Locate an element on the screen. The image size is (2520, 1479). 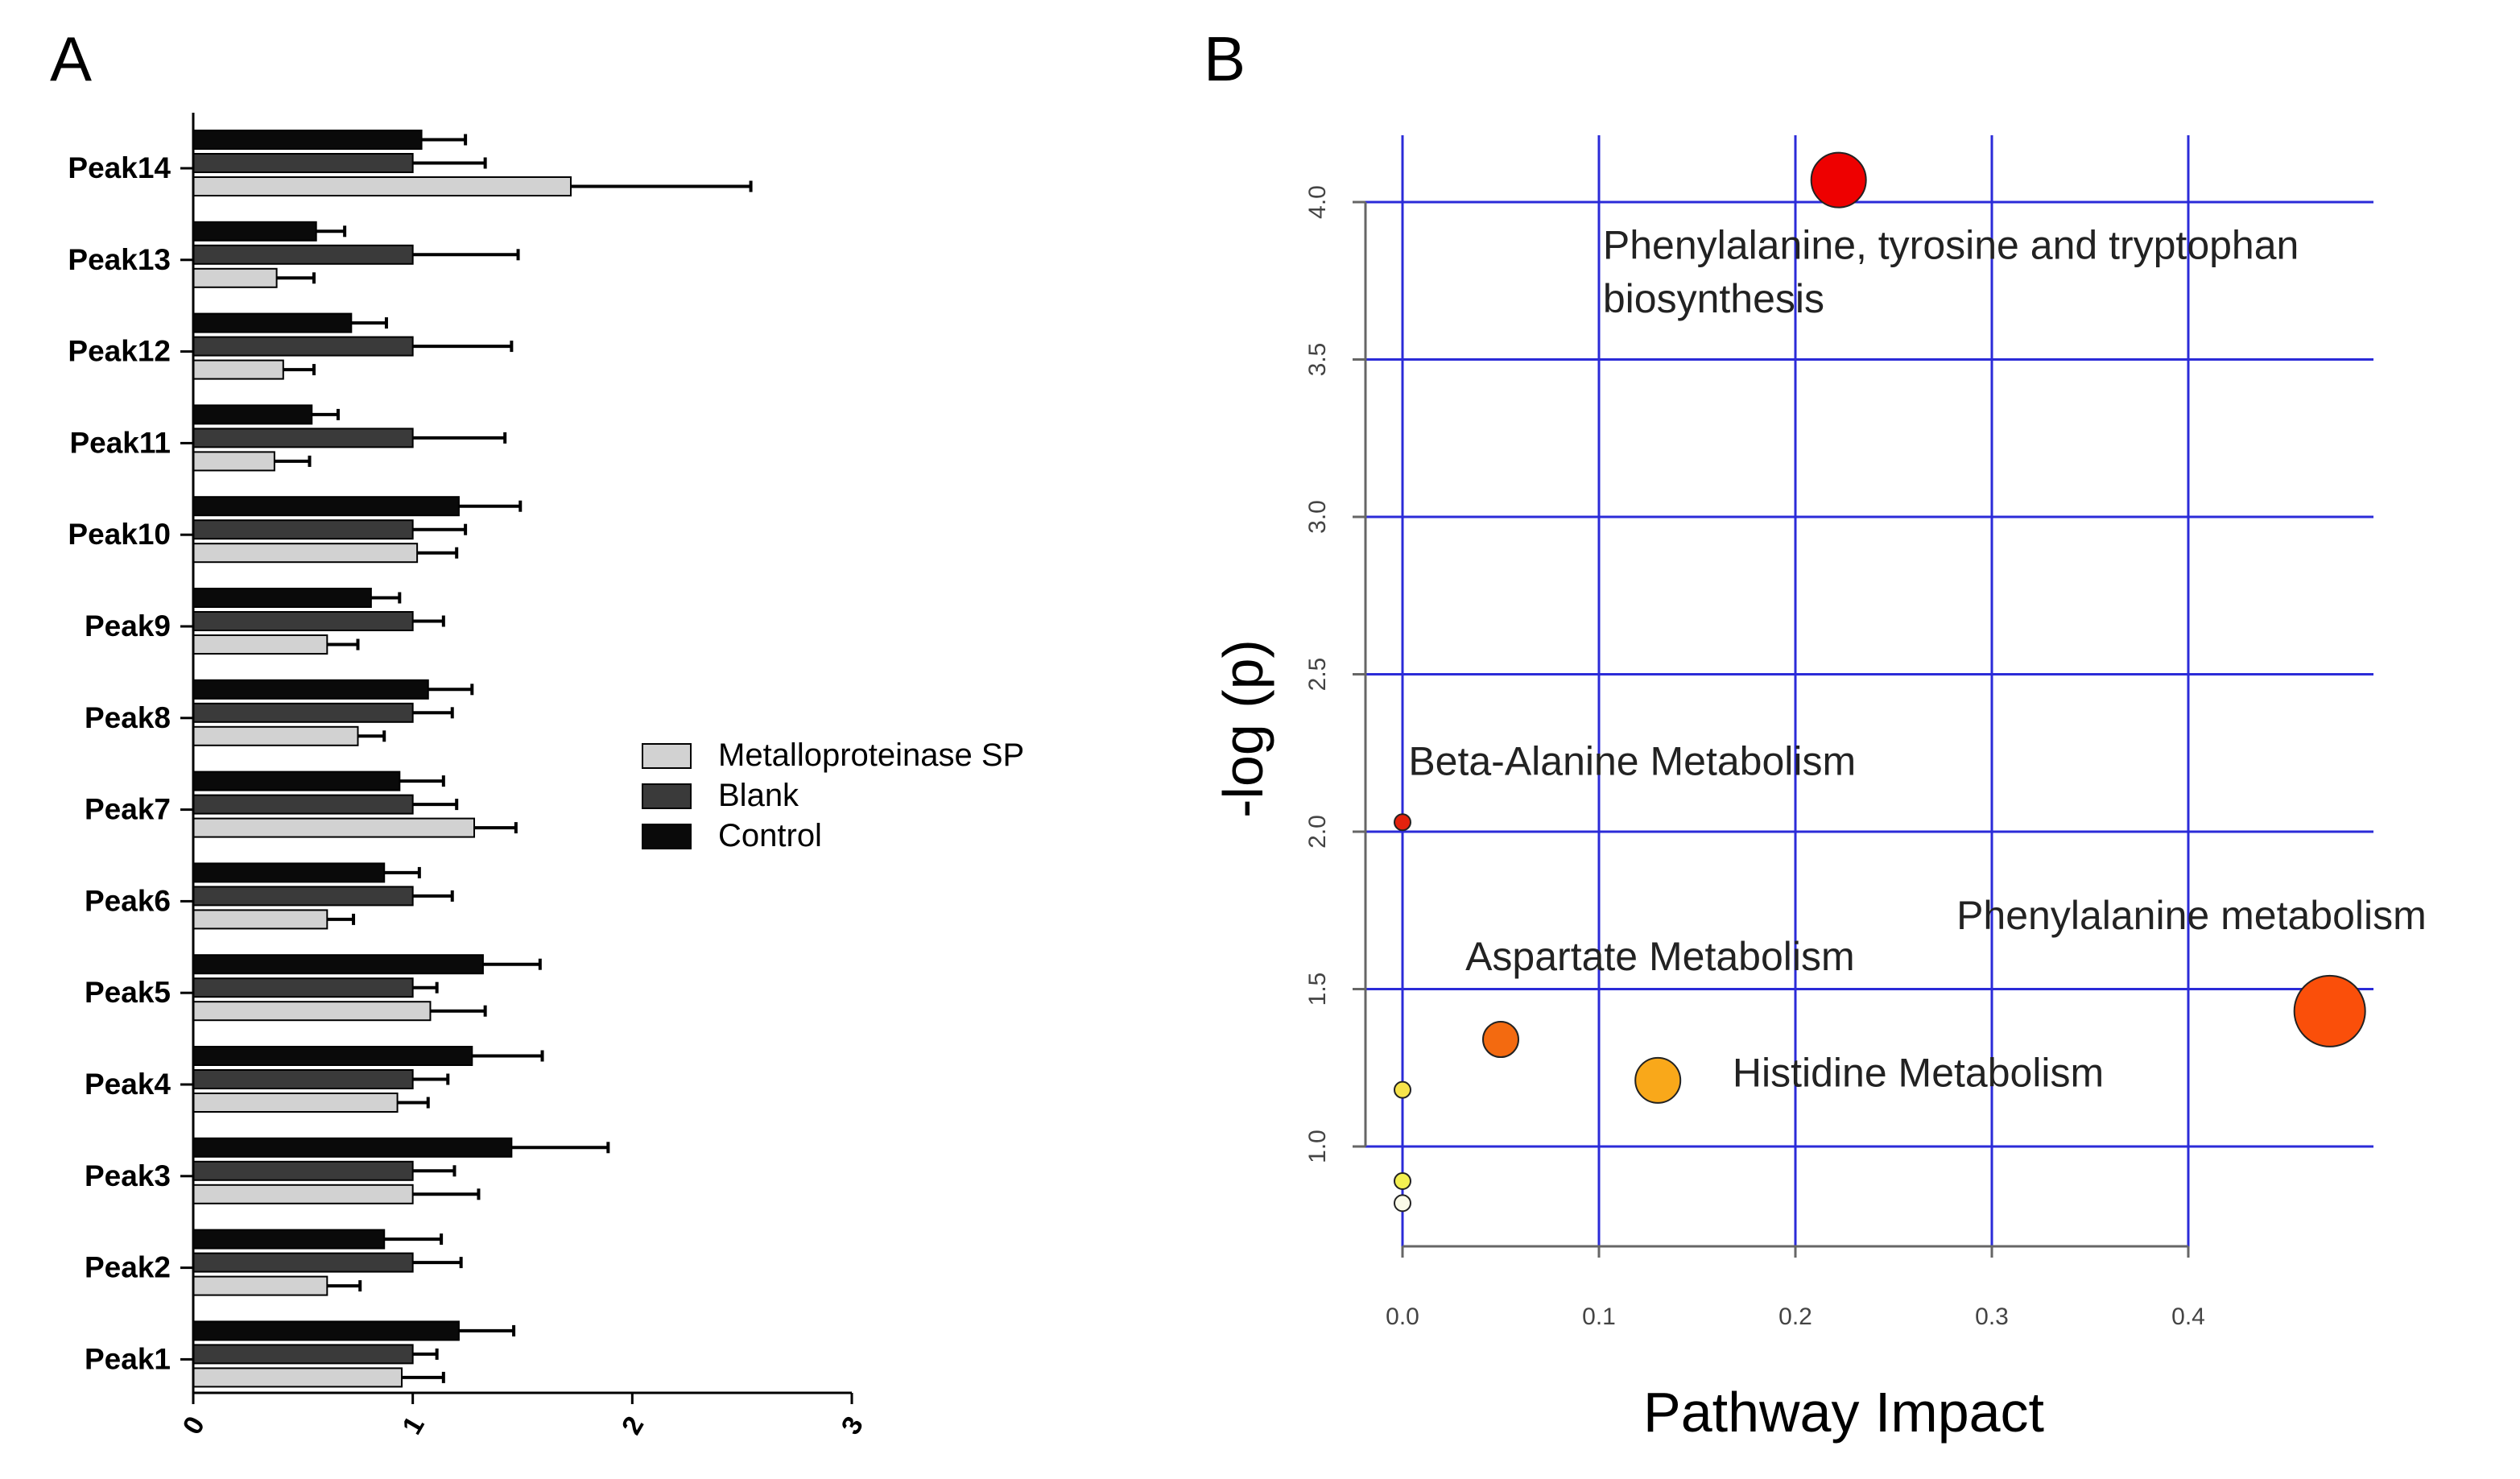
category-label-peak9: Peak9 is located at coordinates (128, 625).